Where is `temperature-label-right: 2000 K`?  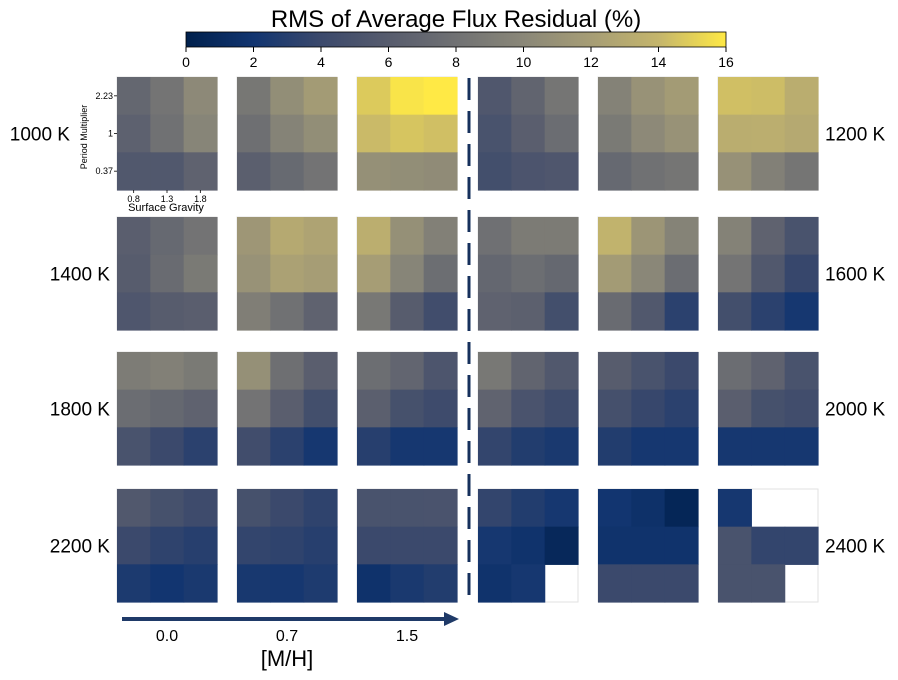 temperature-label-right: 2000 K is located at coordinates (855, 410).